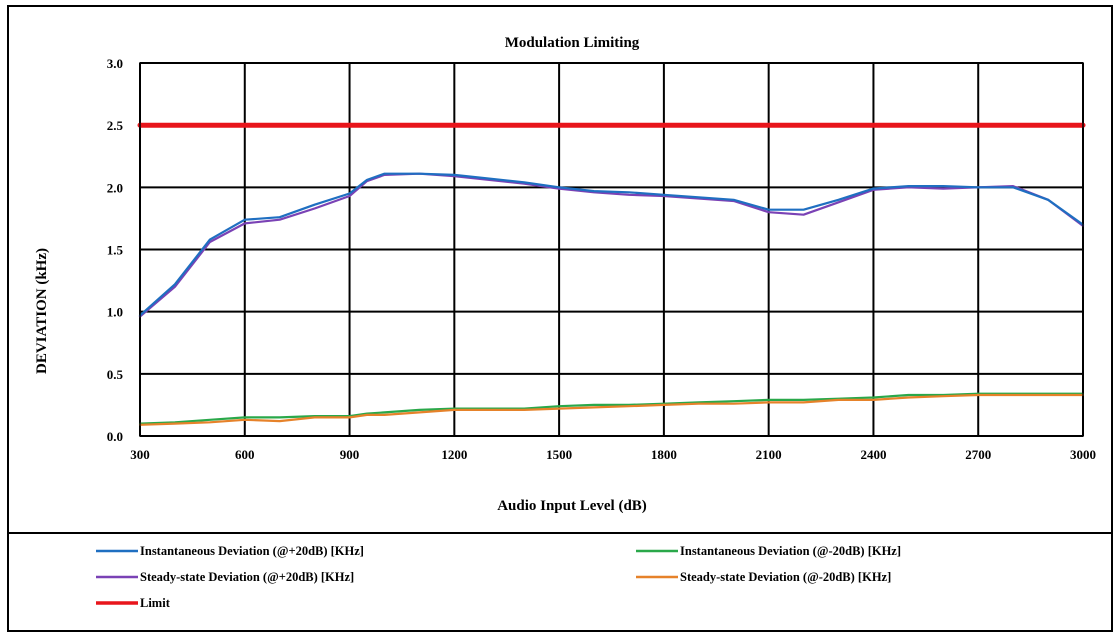 The width and height of the screenshot is (1116, 634). What do you see at coordinates (115, 312) in the screenshot?
I see `y-tick-label: 1.0` at bounding box center [115, 312].